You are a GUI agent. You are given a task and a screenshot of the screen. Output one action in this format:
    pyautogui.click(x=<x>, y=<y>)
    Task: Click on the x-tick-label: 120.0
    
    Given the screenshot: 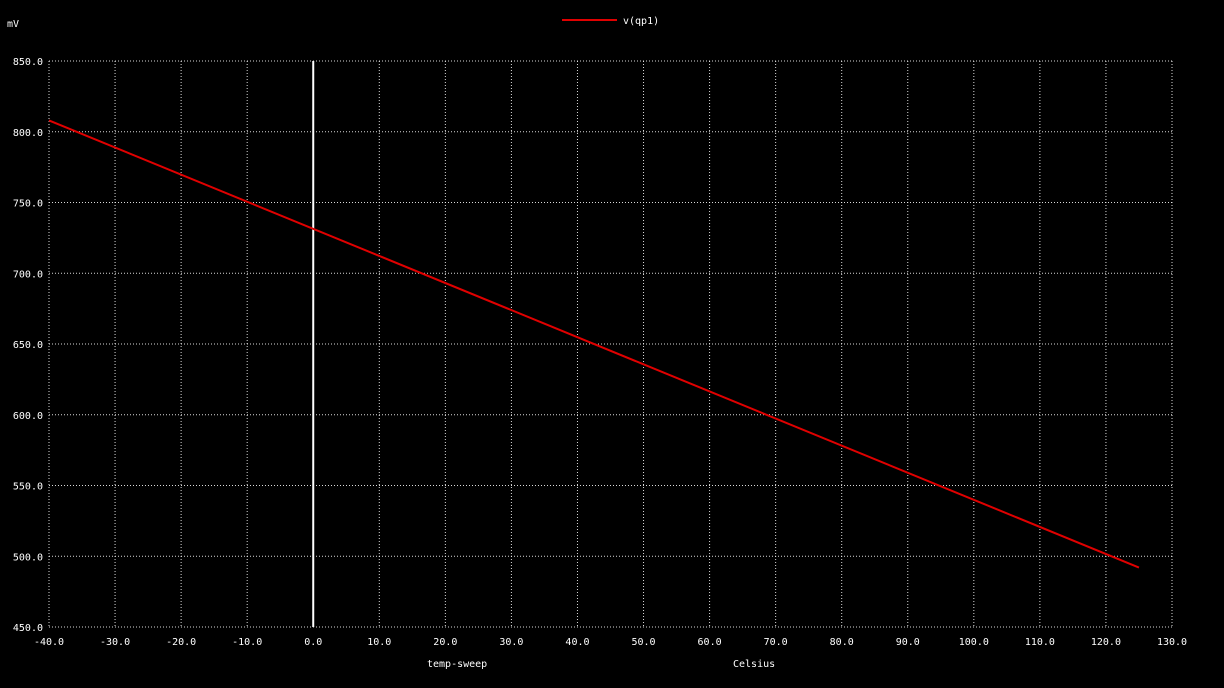 What is the action you would take?
    pyautogui.click(x=1106, y=642)
    